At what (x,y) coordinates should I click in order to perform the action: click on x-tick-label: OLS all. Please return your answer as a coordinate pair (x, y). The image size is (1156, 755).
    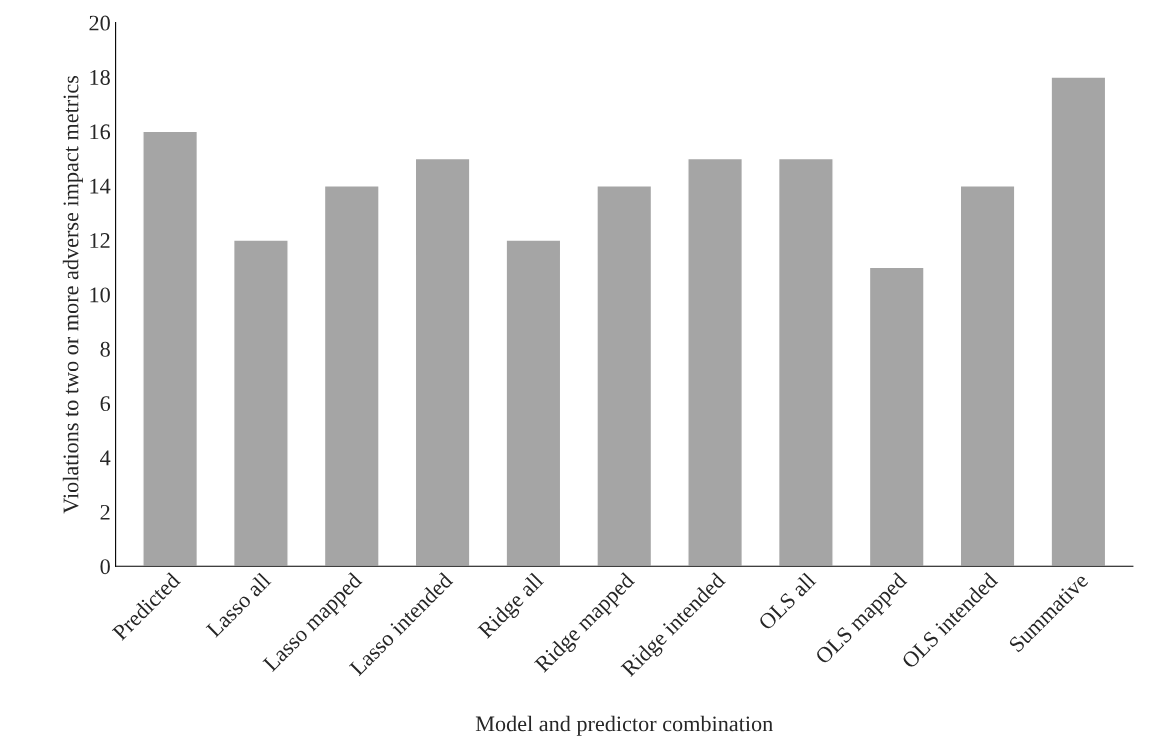
    Looking at the image, I should click on (787, 601).